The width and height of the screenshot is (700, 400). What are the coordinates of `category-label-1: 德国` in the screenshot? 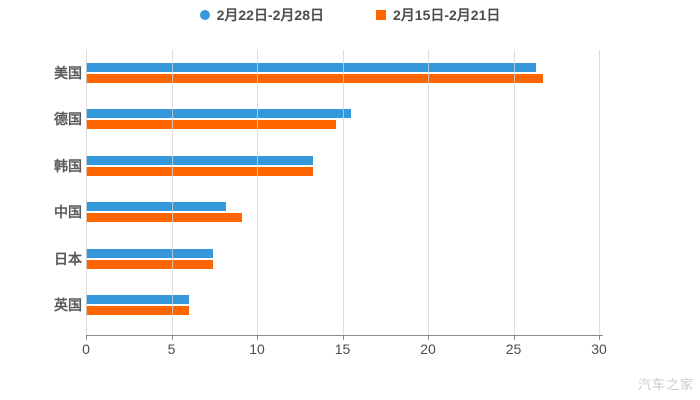 It's located at (68, 119).